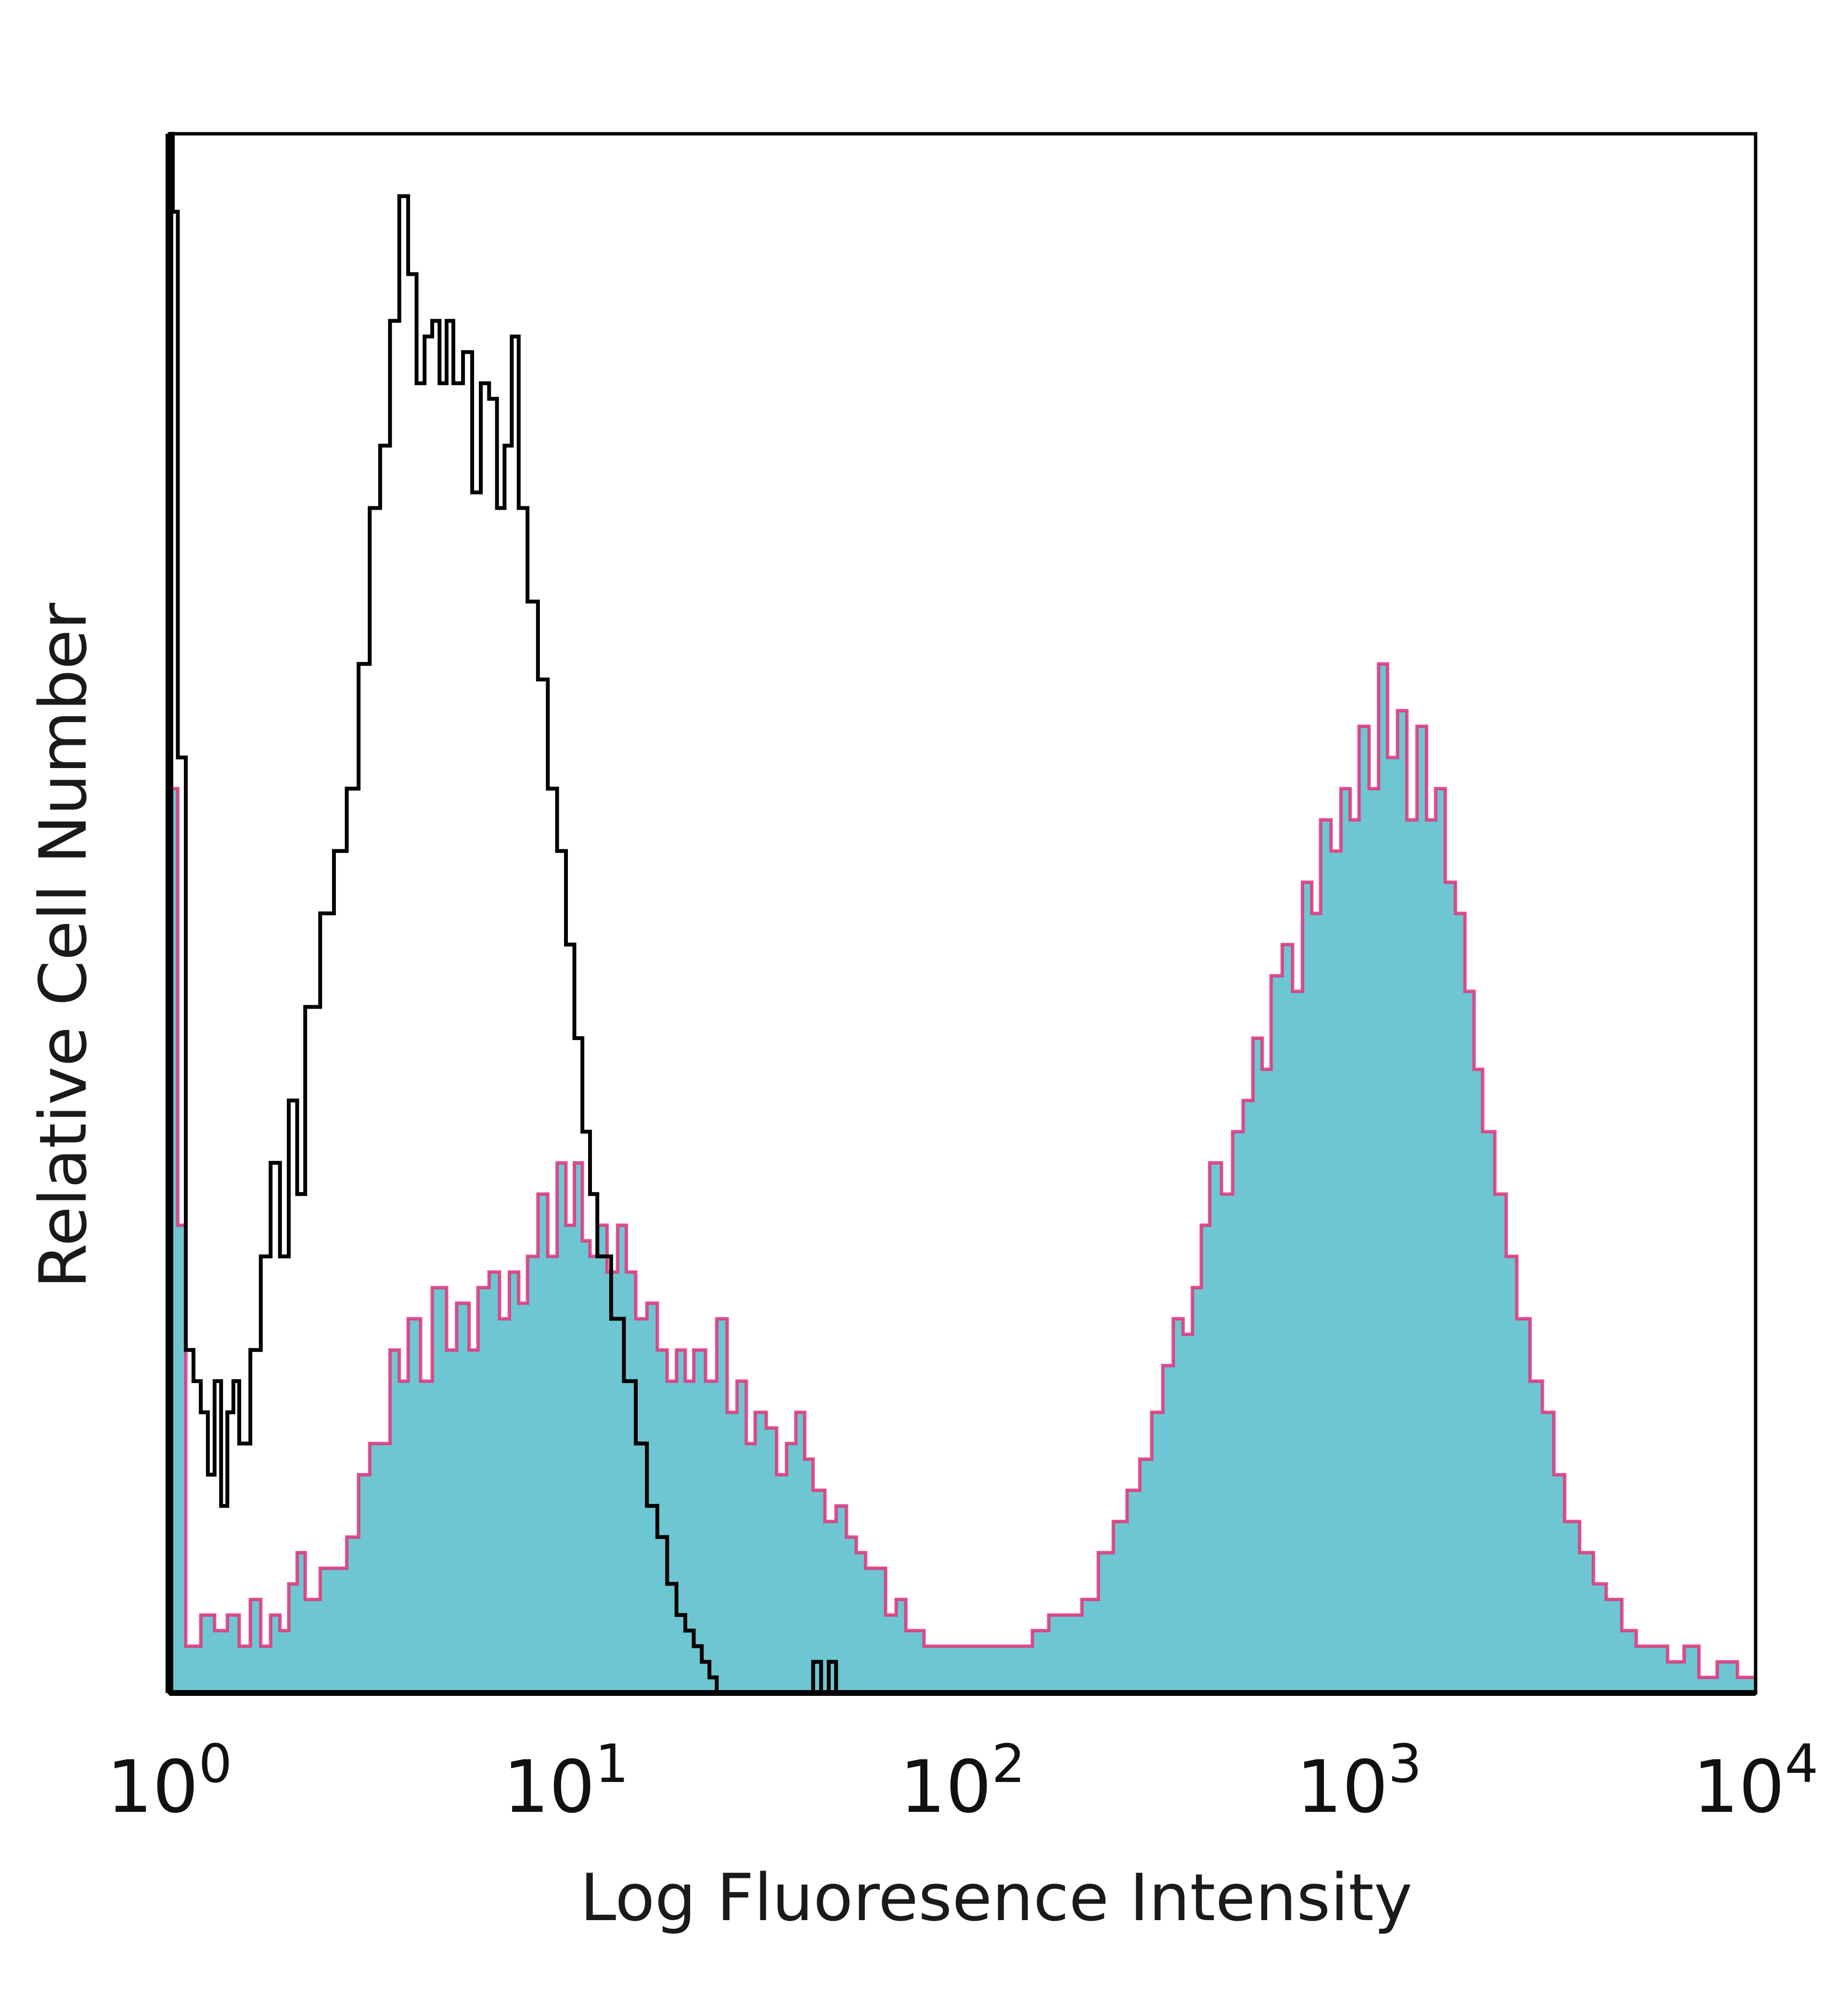 The height and width of the screenshot is (2000, 1848). Describe the element at coordinates (996, 1898) in the screenshot. I see `x-axis-title: Log Fluoresence Intensity` at that location.